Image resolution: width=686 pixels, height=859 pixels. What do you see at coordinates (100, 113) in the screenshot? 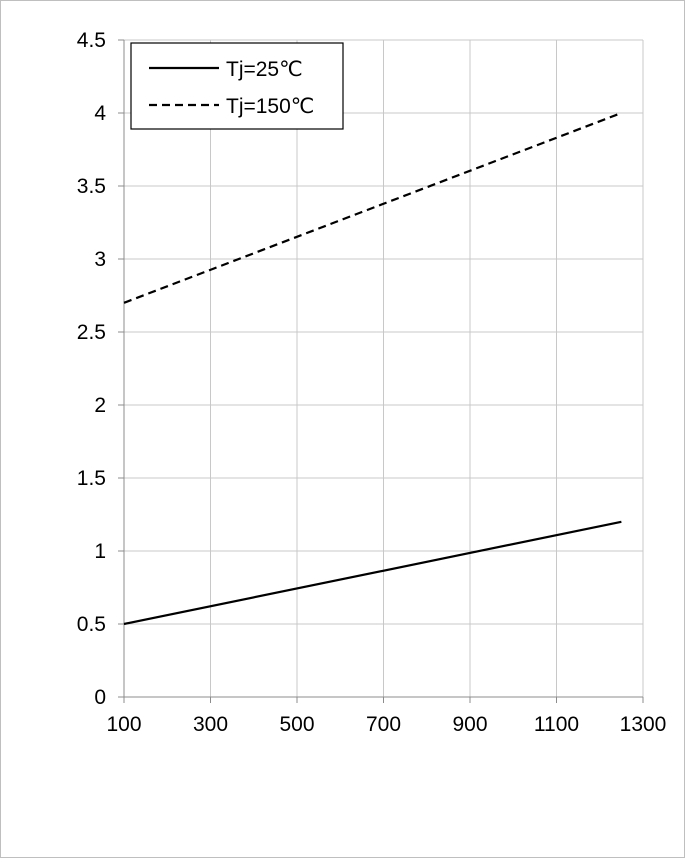
I see `y-tick-label: 4` at bounding box center [100, 113].